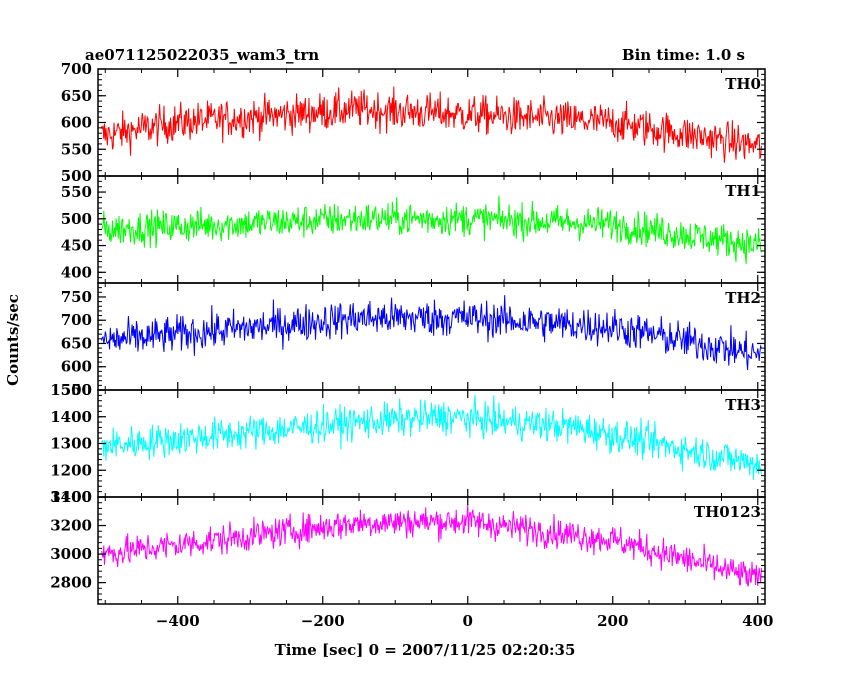  Describe the element at coordinates (743, 84) in the screenshot. I see `series-label-th0: TH0` at that location.